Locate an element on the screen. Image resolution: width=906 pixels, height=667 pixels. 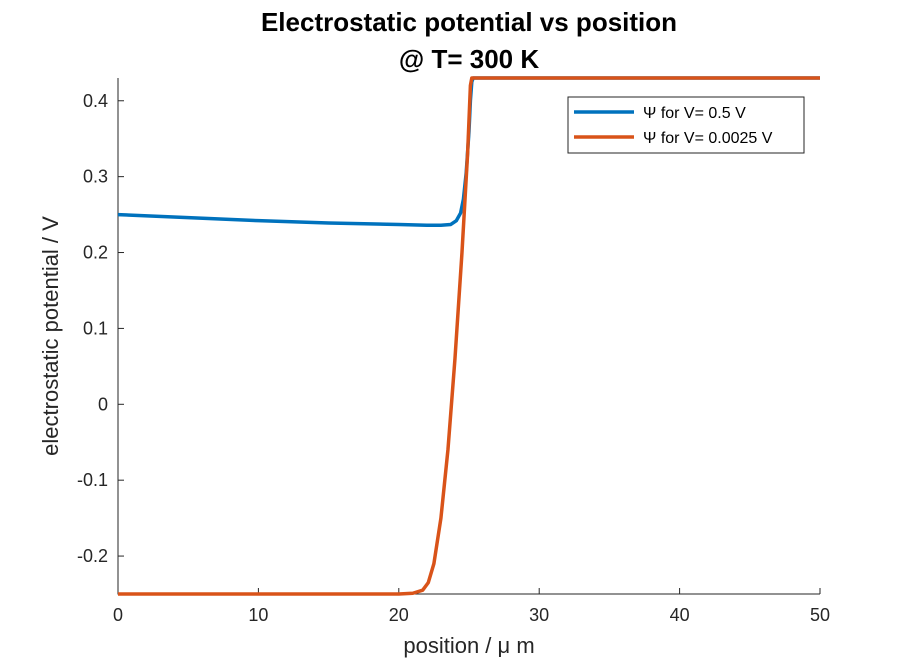
x-tick-label: 40 is located at coordinates (680, 615).